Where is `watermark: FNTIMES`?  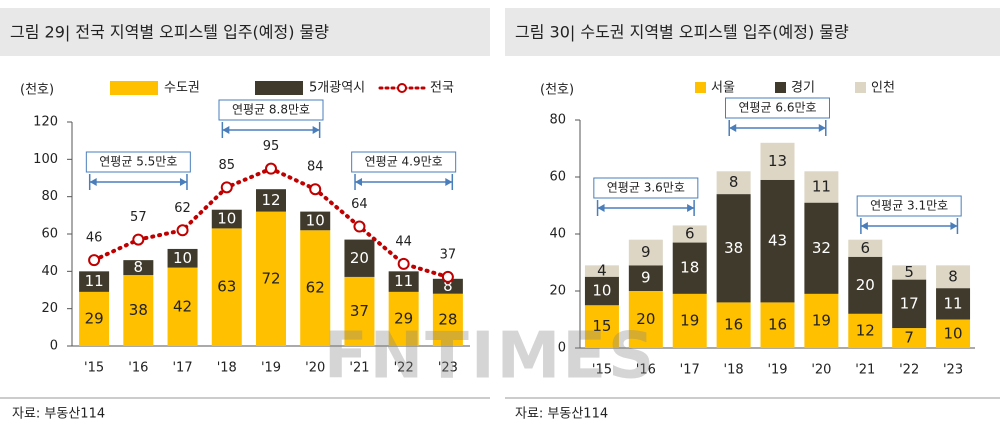 watermark: FNTIMES is located at coordinates (490, 357).